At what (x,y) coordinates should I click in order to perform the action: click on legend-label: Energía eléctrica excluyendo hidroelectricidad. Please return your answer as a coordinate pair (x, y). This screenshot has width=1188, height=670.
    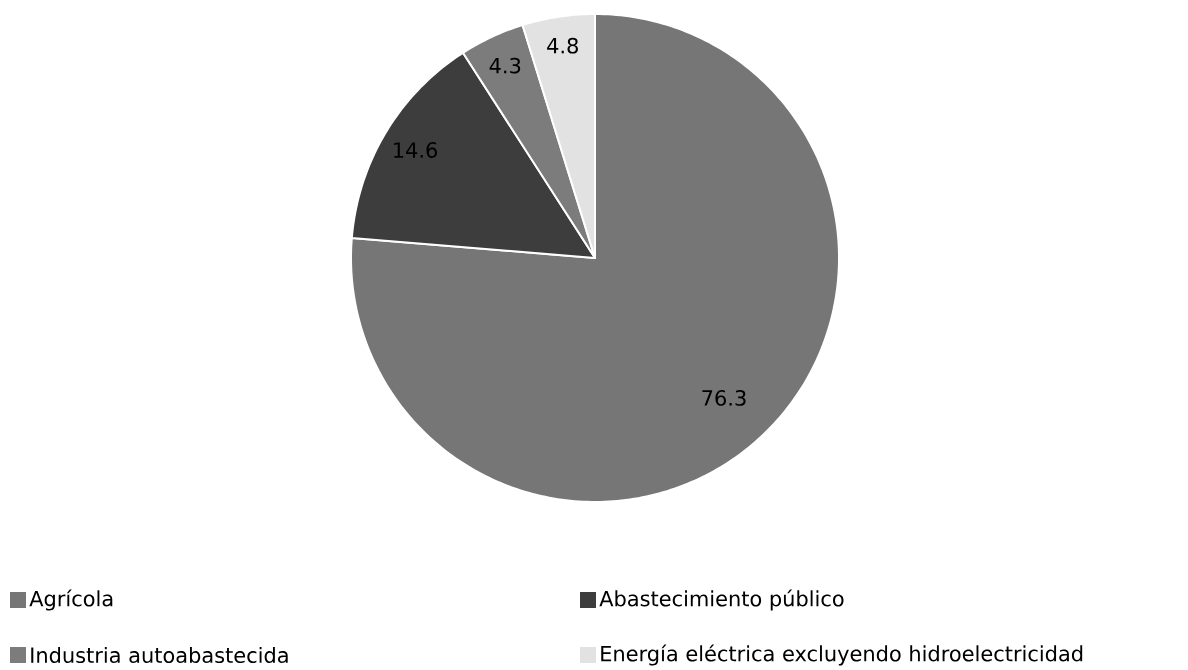
    Looking at the image, I should click on (842, 655).